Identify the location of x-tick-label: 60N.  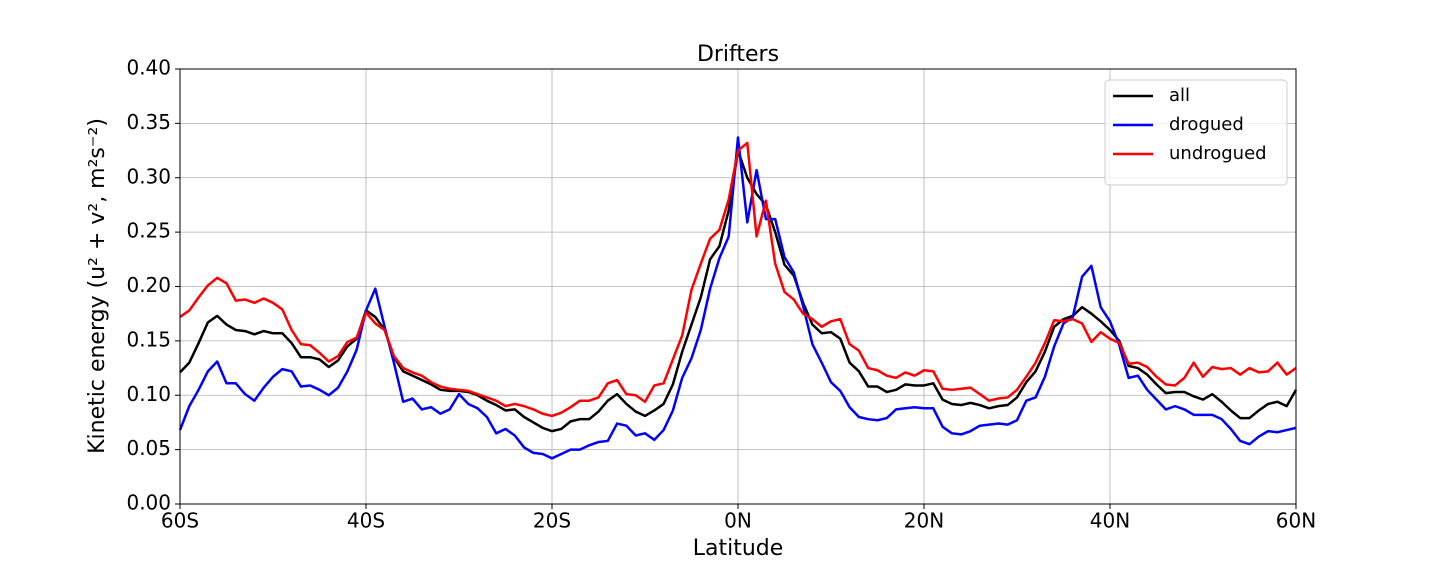
(1296, 521).